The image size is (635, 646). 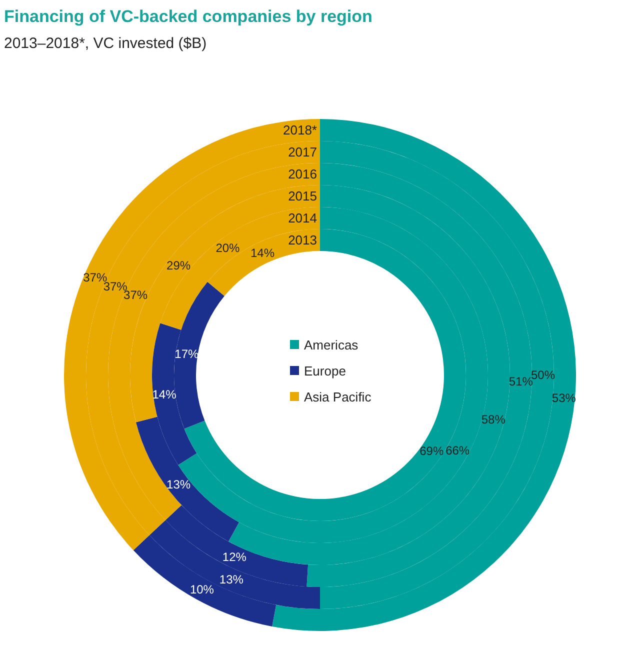 What do you see at coordinates (493, 419) in the screenshot?
I see `data-label: 58%` at bounding box center [493, 419].